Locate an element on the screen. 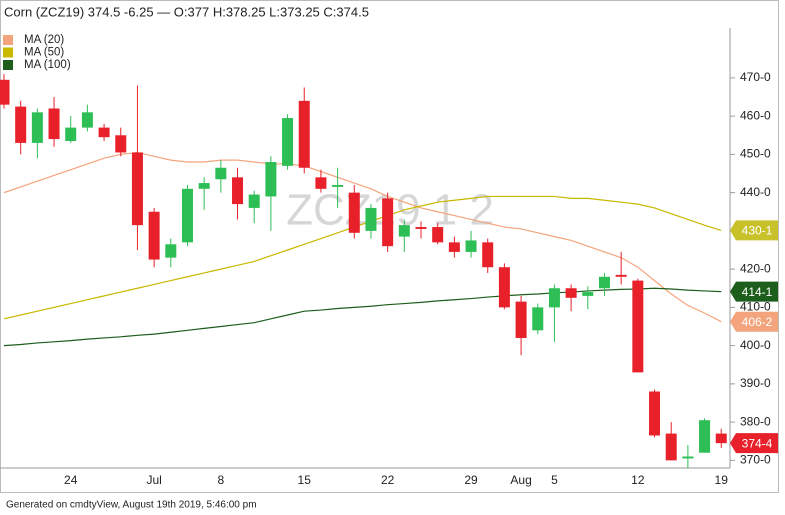 The image size is (785, 515). x-tick-label: 24 is located at coordinates (71, 480).